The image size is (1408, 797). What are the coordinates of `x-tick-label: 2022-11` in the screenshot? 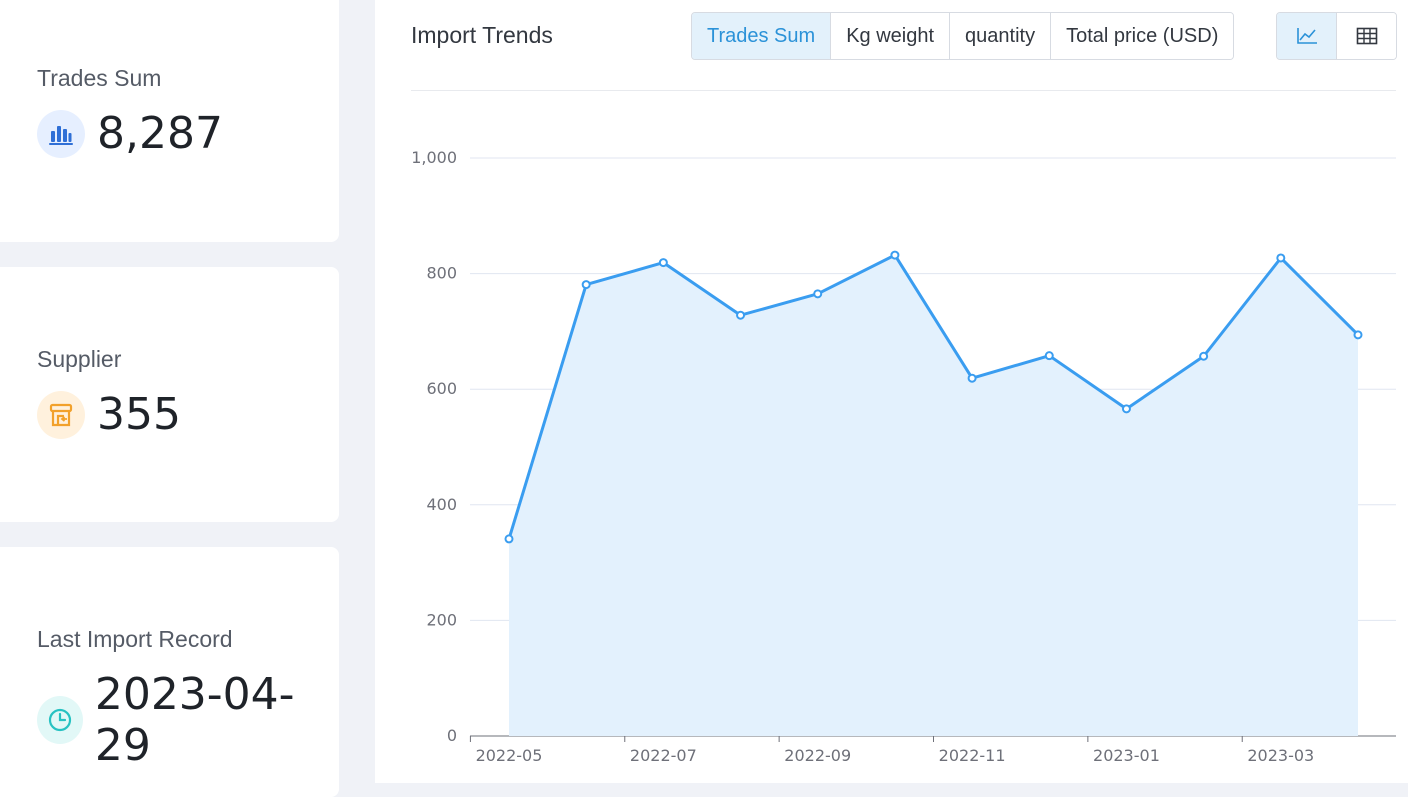 It's located at (972, 755).